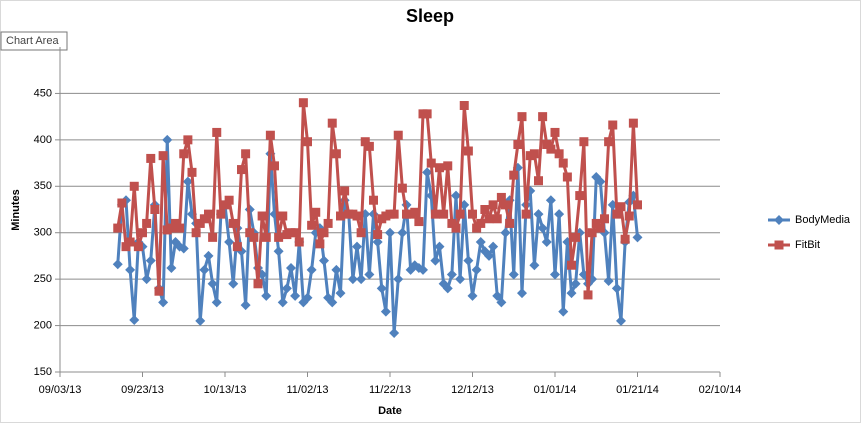  I want to click on x-tick-label: 01/21/14, so click(637, 390).